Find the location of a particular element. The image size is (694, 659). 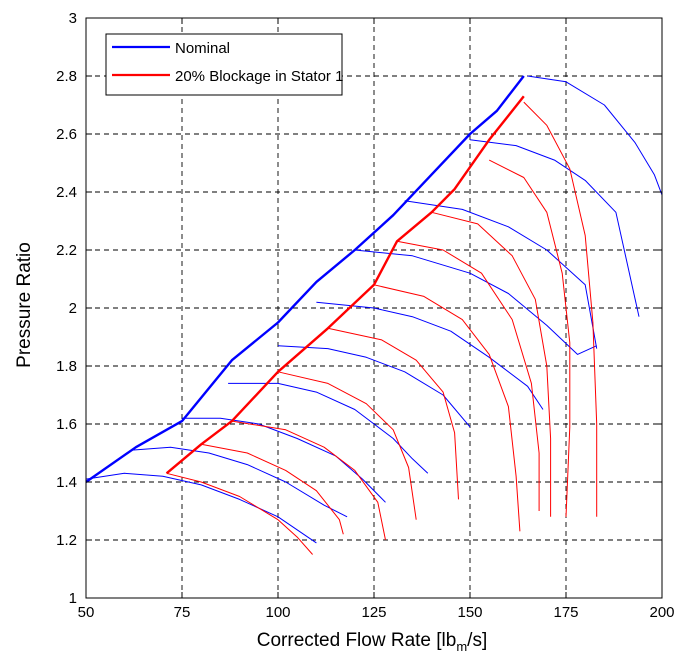

y-tick-label: 2.2 is located at coordinates (66, 250).